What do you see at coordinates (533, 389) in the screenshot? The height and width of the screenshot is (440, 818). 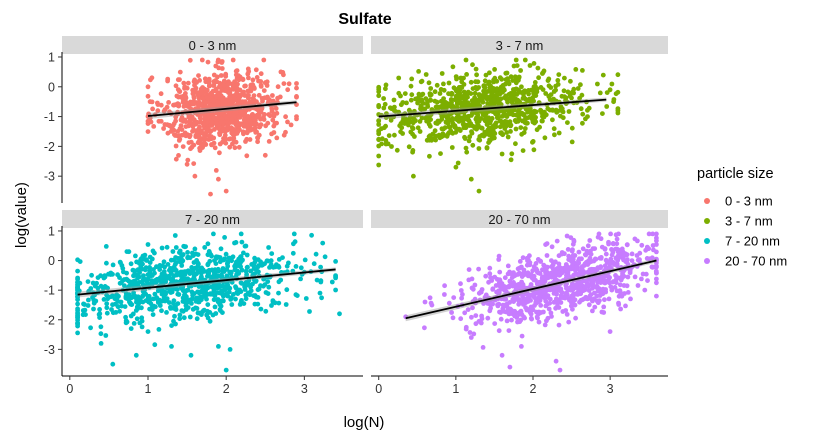 I see `x-tick-label: 2` at bounding box center [533, 389].